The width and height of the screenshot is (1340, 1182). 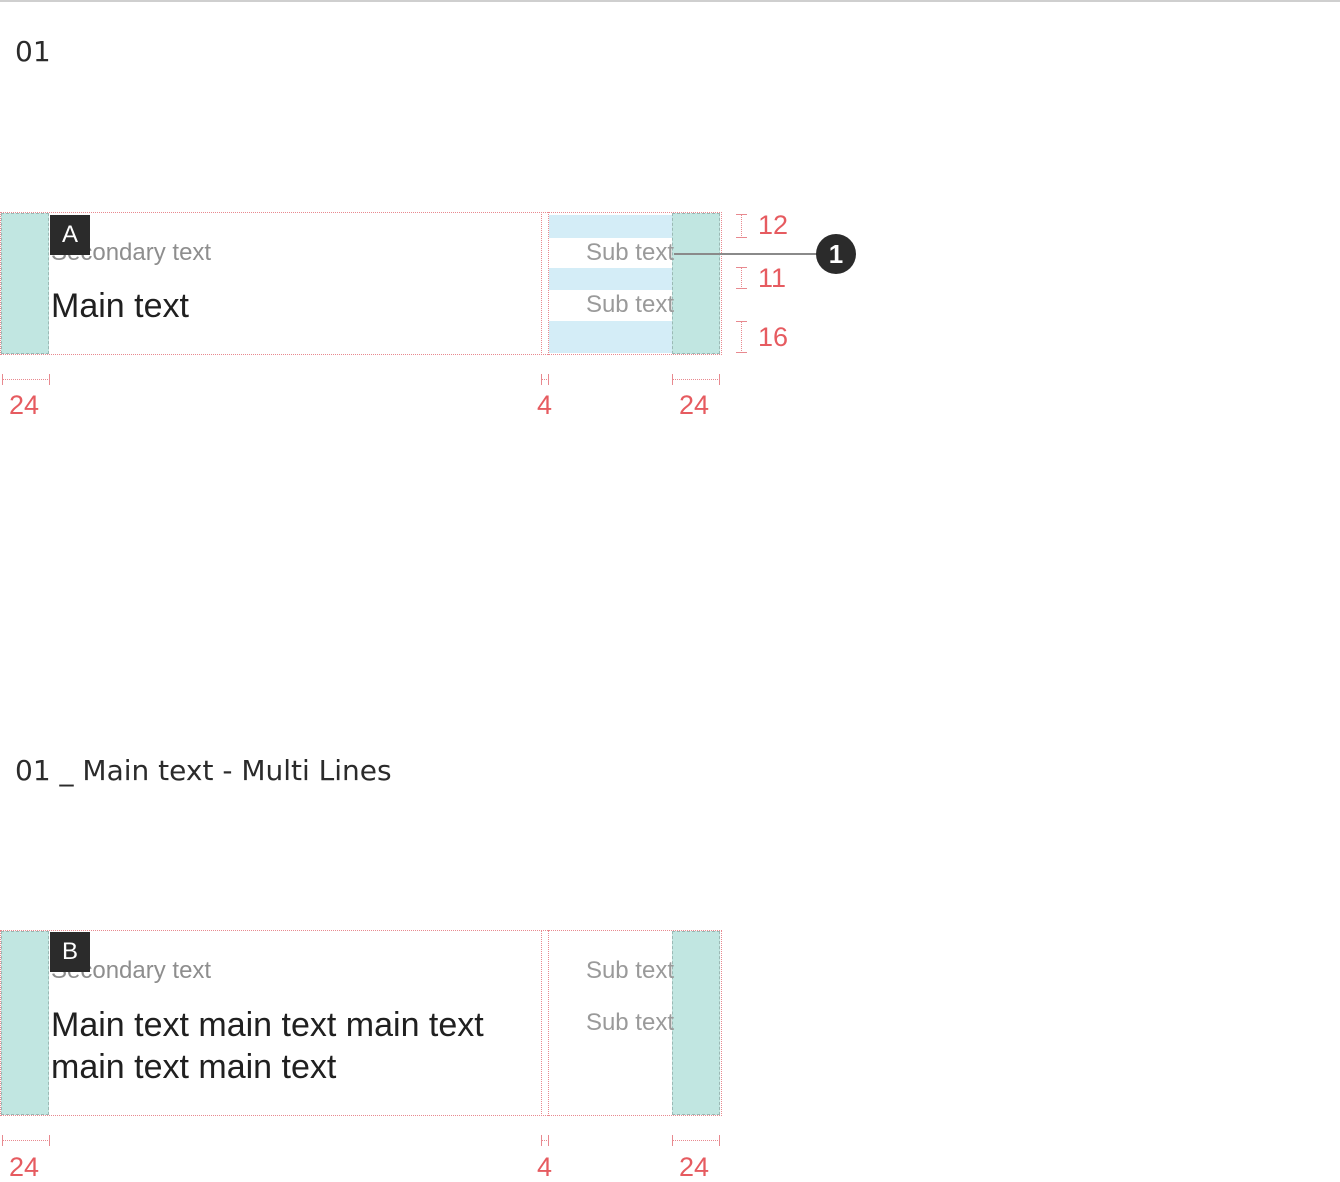 I want to click on main-text: Main text, so click(x=120, y=306).